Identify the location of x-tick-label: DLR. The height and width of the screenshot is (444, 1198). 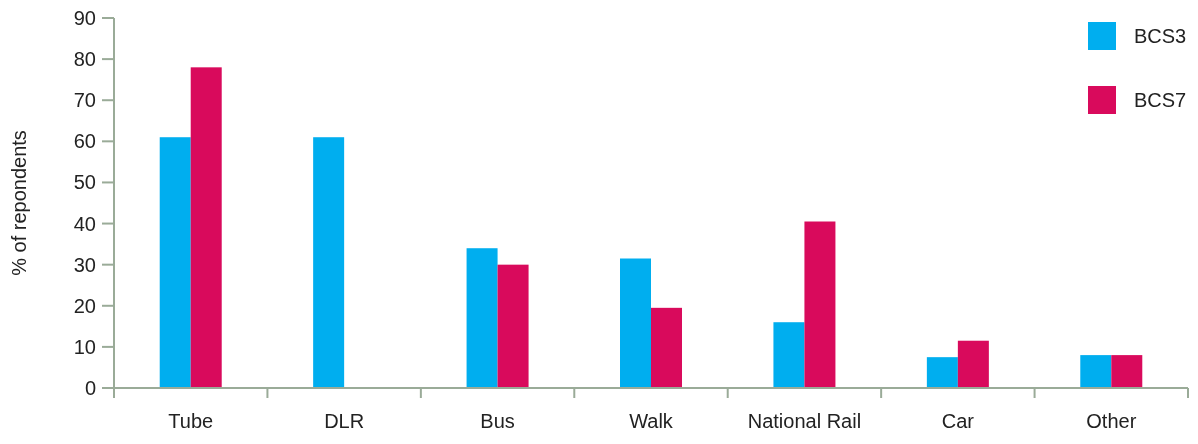
(344, 421).